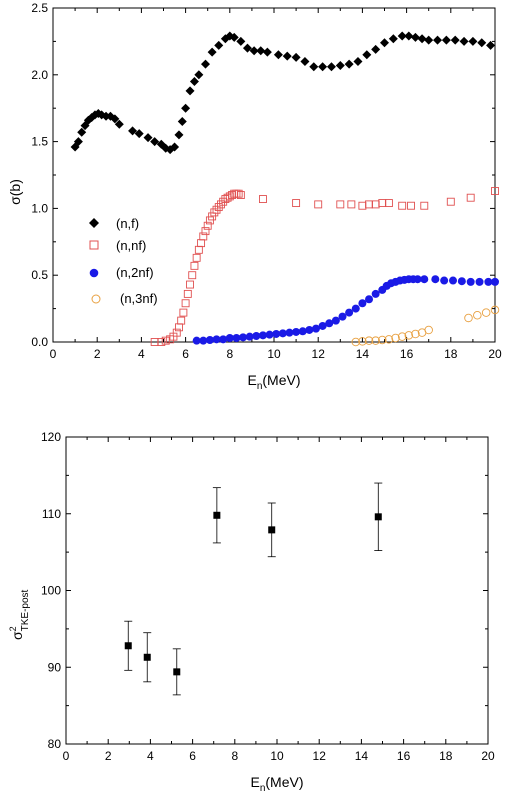  What do you see at coordinates (131, 245) in the screenshot?
I see `legend-label: (n,nf)` at bounding box center [131, 245].